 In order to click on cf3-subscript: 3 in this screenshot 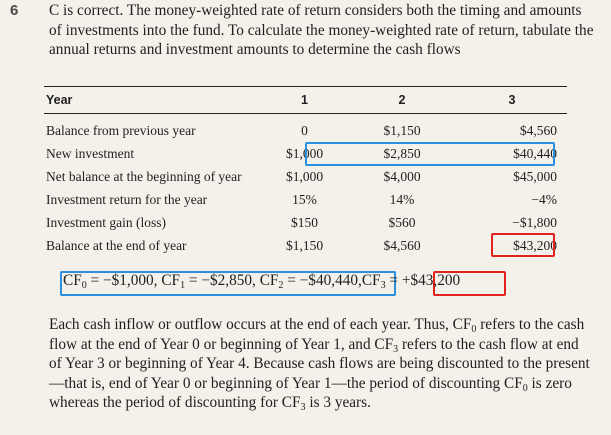, I will do `click(383, 285)`.